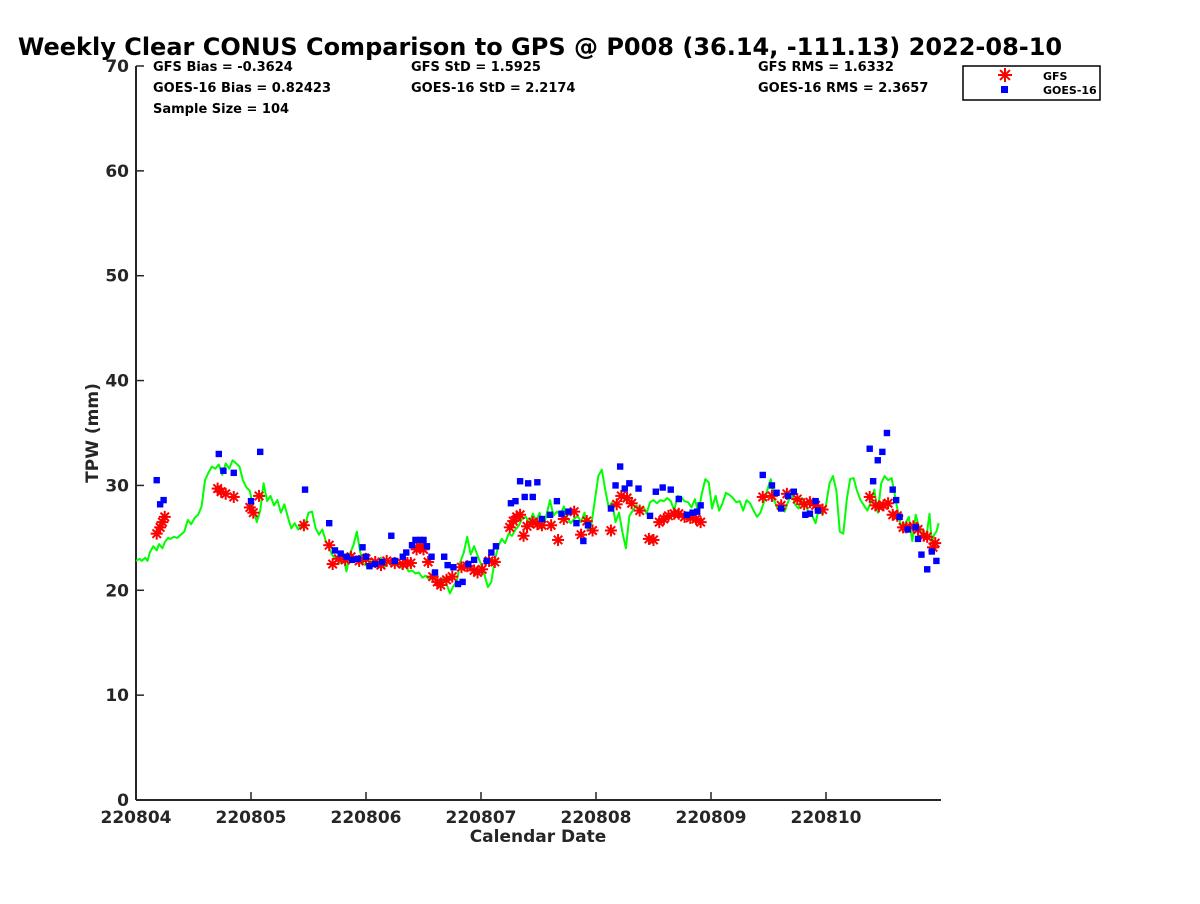 The width and height of the screenshot is (1200, 904). What do you see at coordinates (366, 818) in the screenshot?
I see `x-tick-label: 220806` at bounding box center [366, 818].